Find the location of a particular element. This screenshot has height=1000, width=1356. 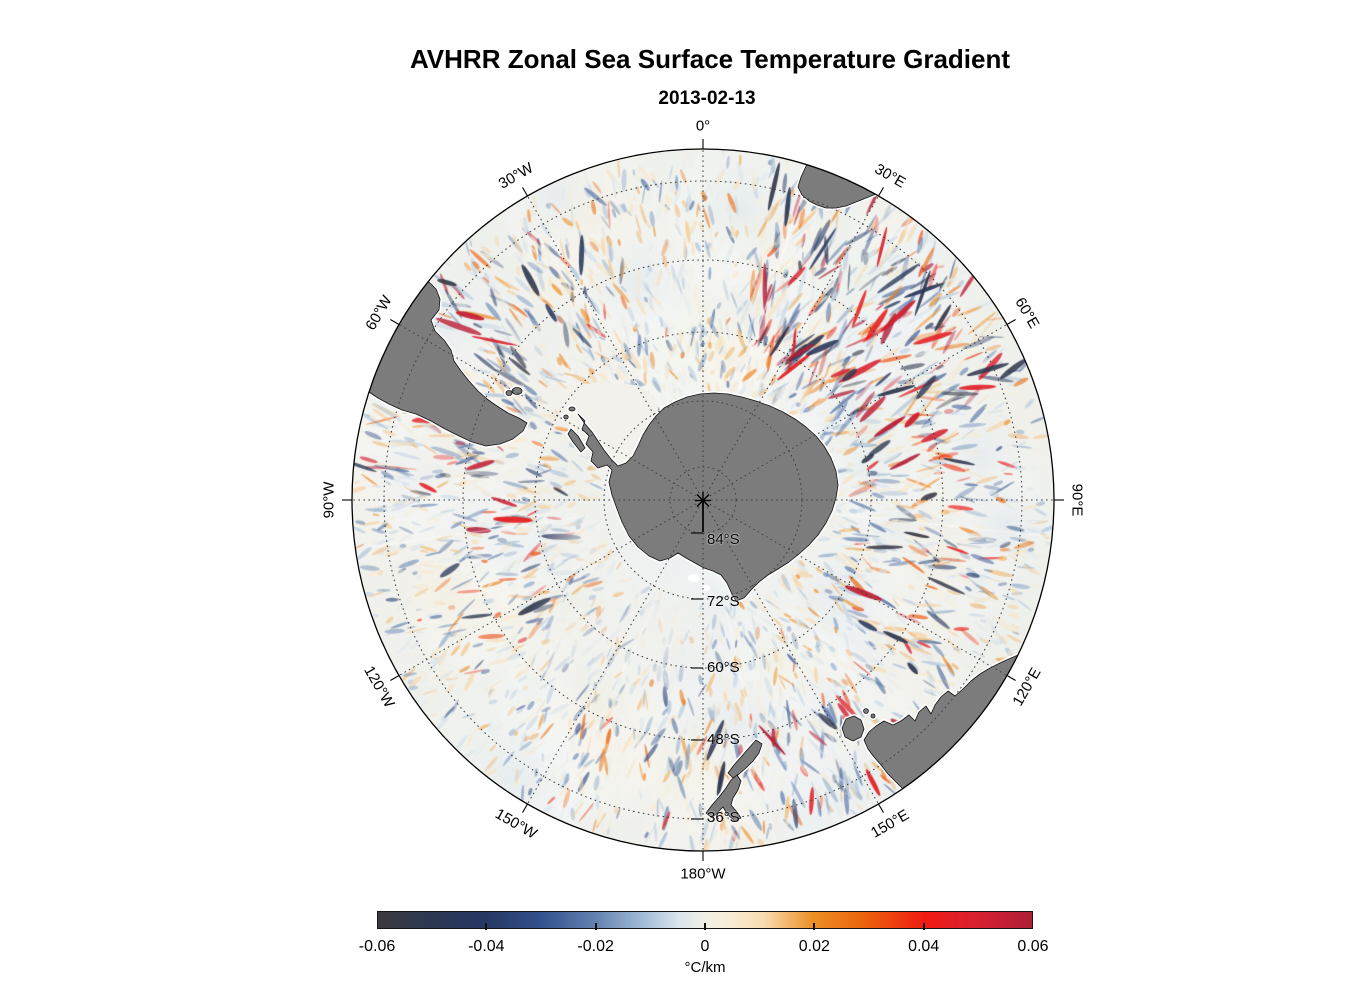

longitude-label: 180°W is located at coordinates (703, 874).